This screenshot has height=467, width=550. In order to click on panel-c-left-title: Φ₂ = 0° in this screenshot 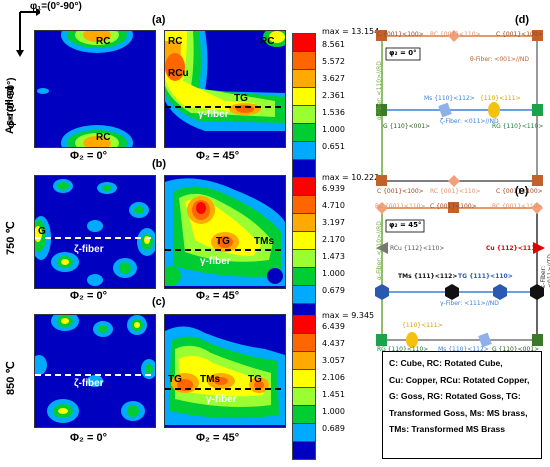, I will do `click(88, 438)`.